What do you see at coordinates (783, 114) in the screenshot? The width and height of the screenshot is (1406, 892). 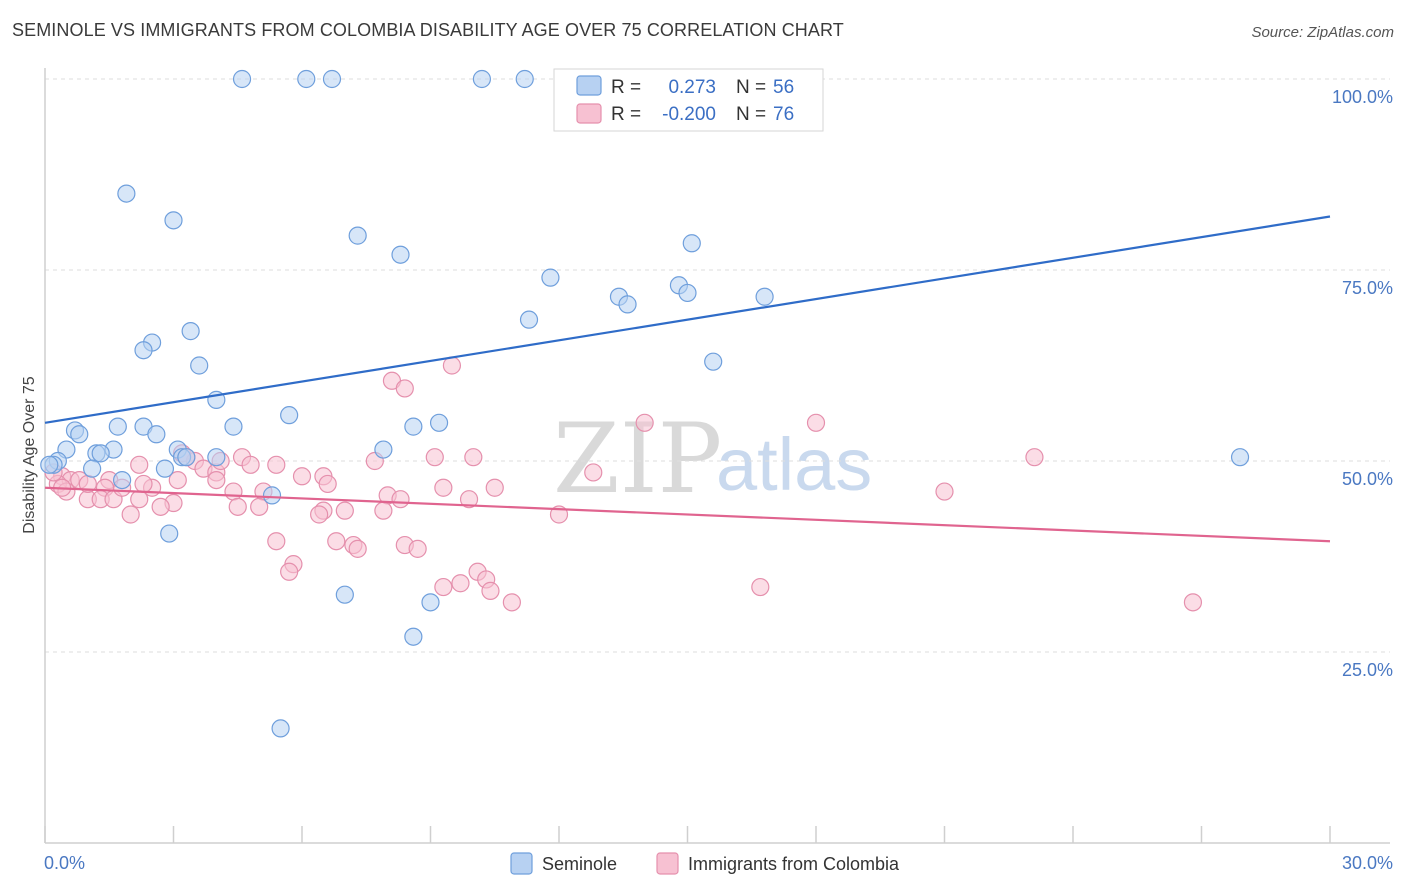 I see `legend-n-value-colombia: 76` at bounding box center [783, 114].